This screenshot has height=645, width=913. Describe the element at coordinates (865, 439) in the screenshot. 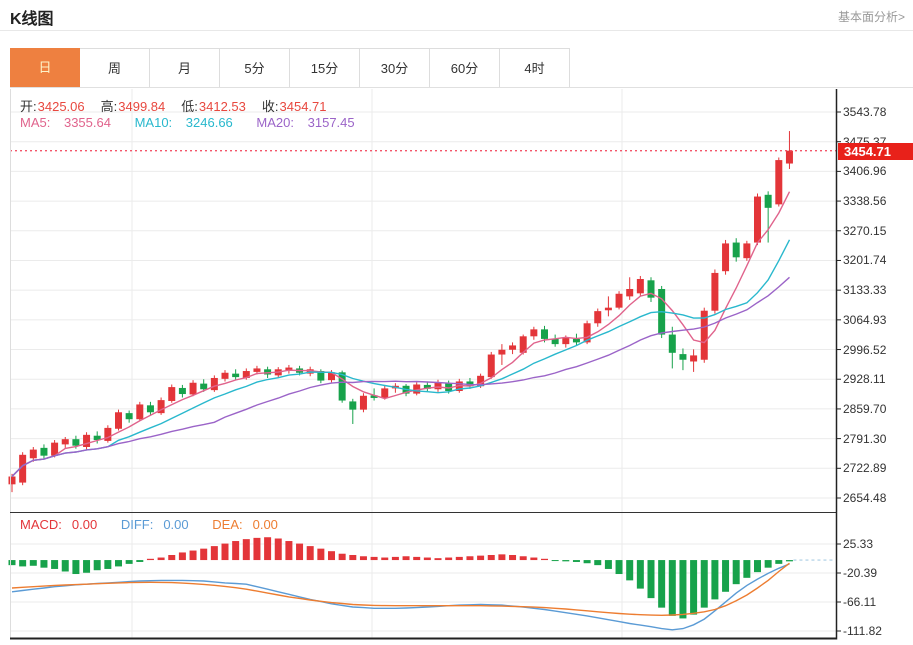

I see `y-axis-label: 2791.30` at that location.